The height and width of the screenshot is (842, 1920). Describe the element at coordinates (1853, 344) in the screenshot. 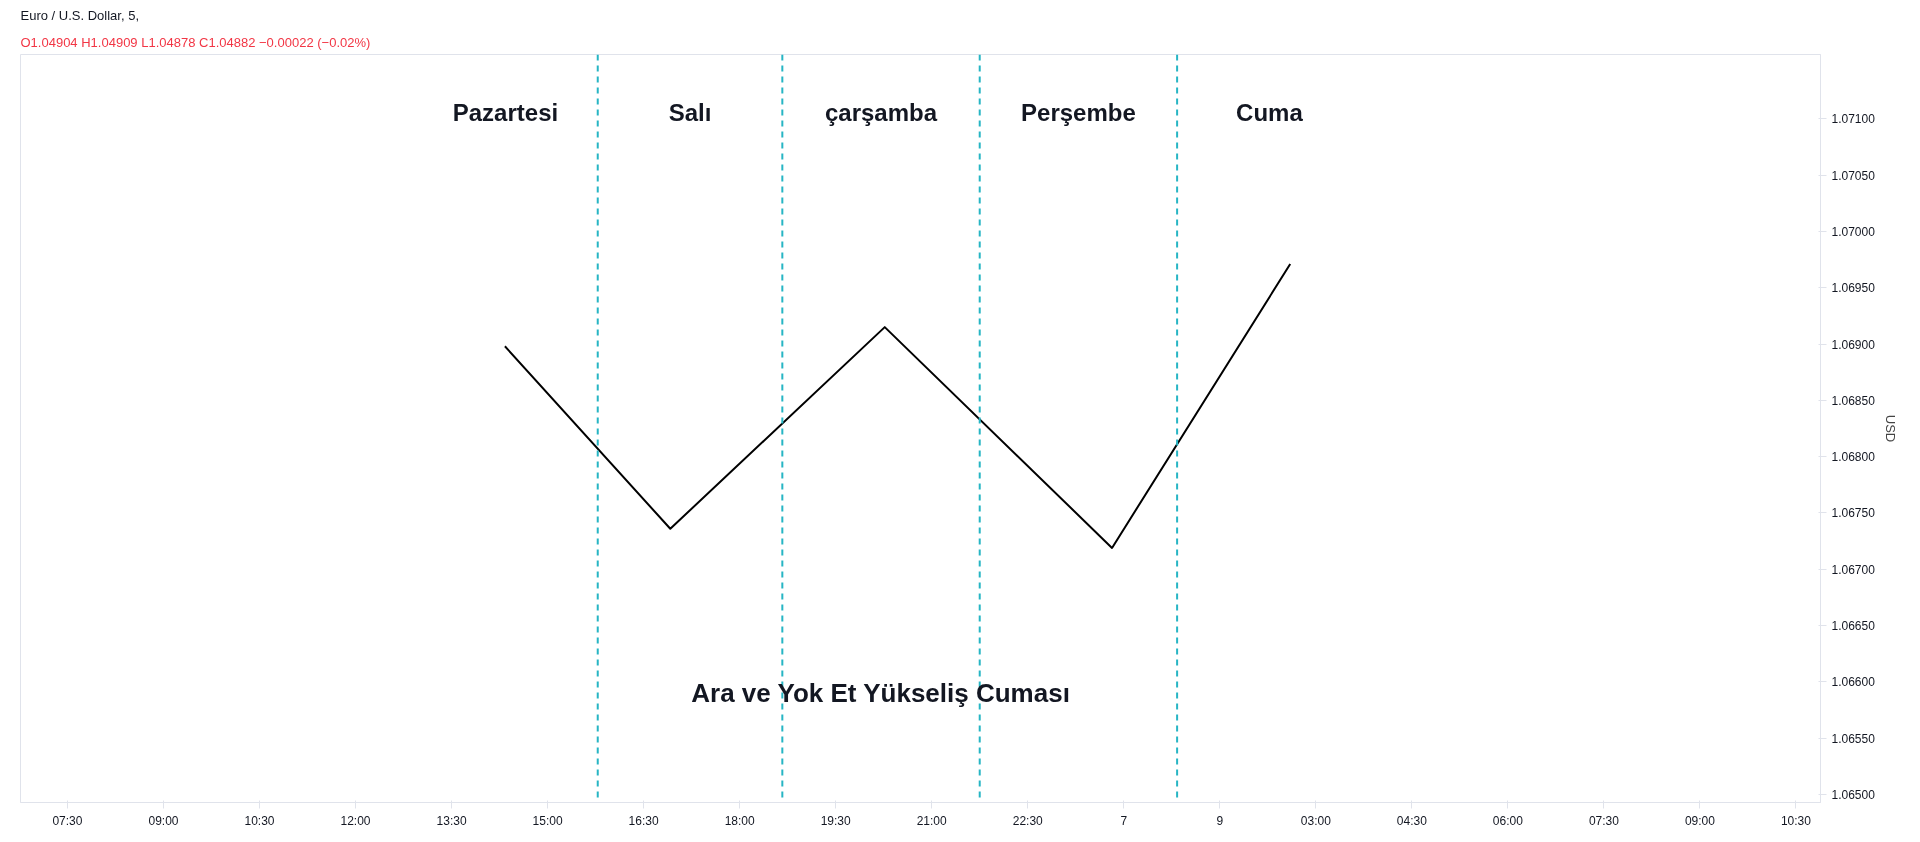

I see `y-tick-label: 1.06900` at that location.